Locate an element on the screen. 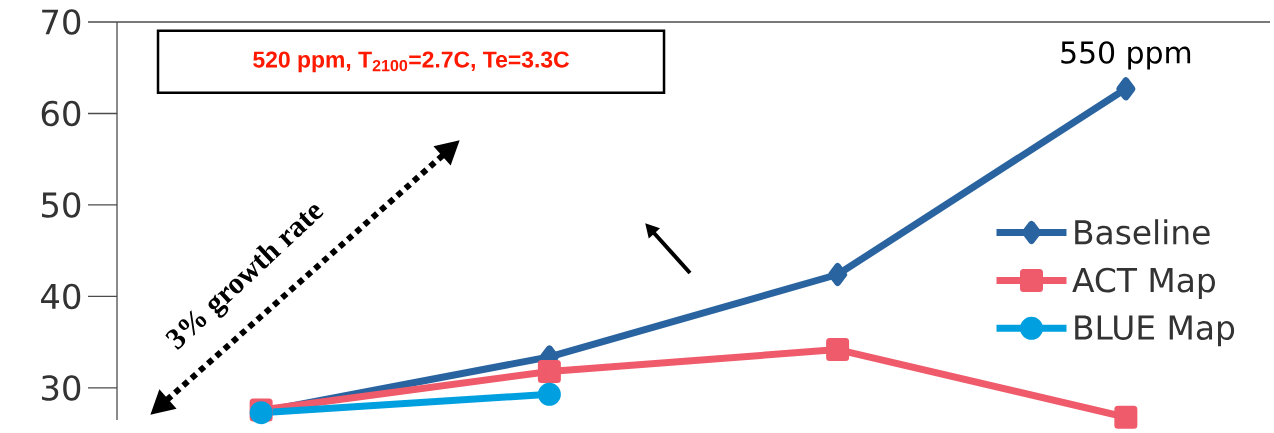 The height and width of the screenshot is (433, 1274). y-tick-label: 30 is located at coordinates (61, 388).